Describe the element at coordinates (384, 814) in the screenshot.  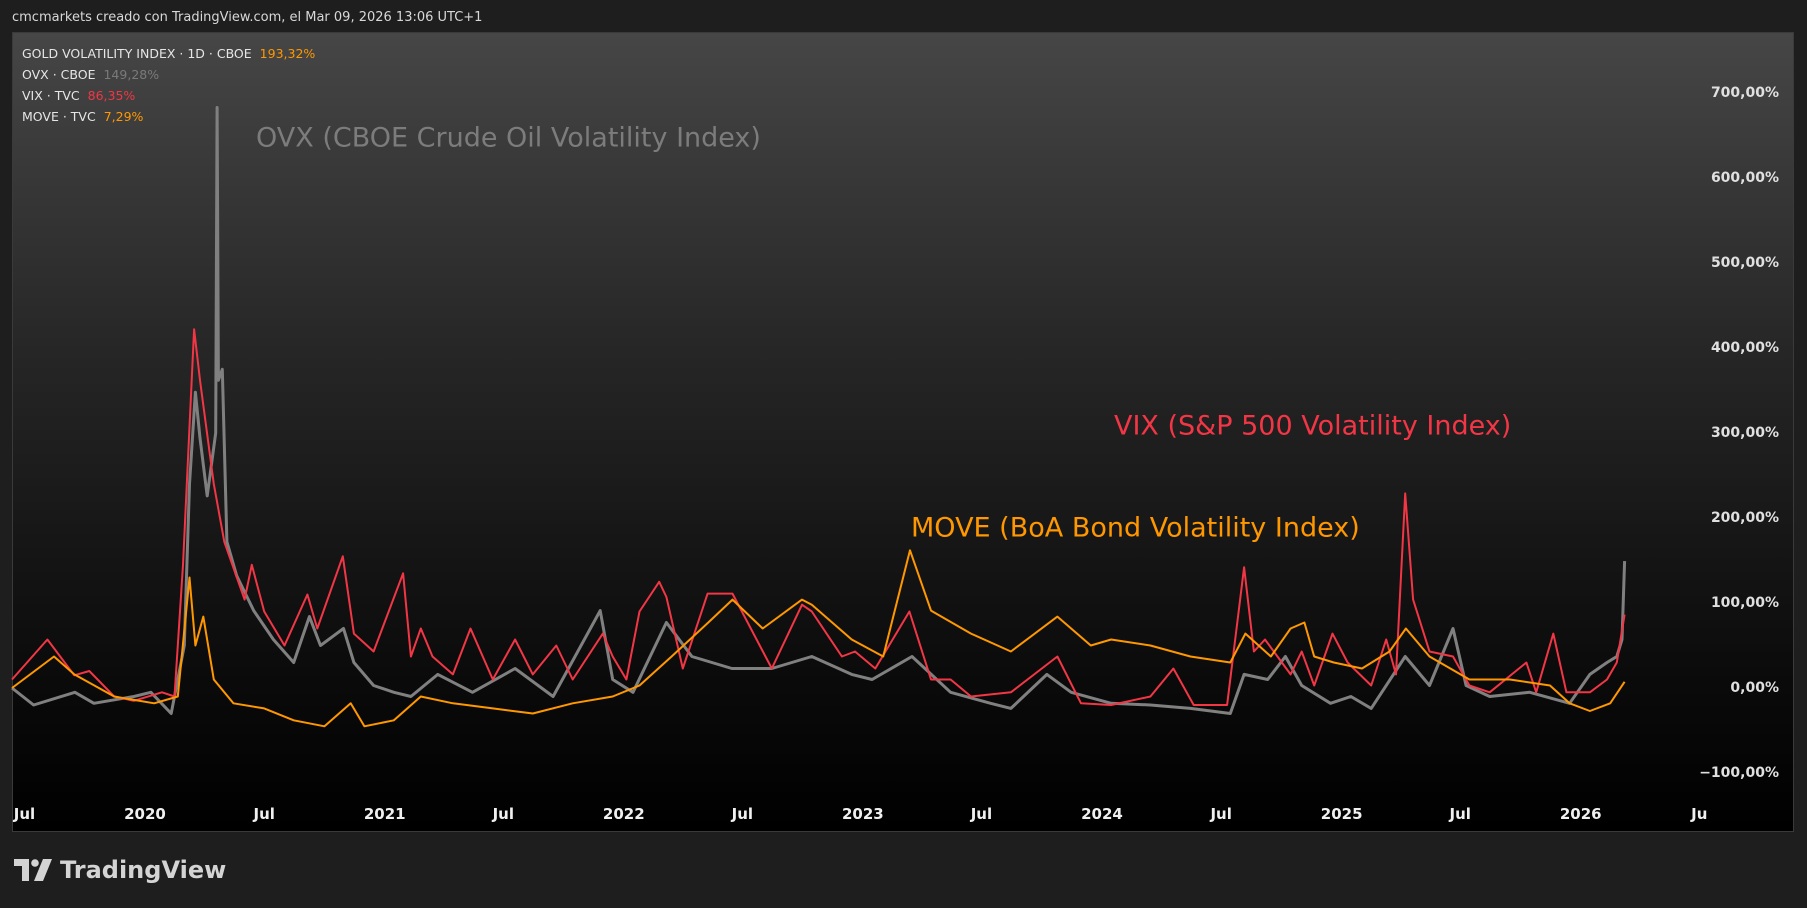
I see `x-tick-label: 2021` at that location.